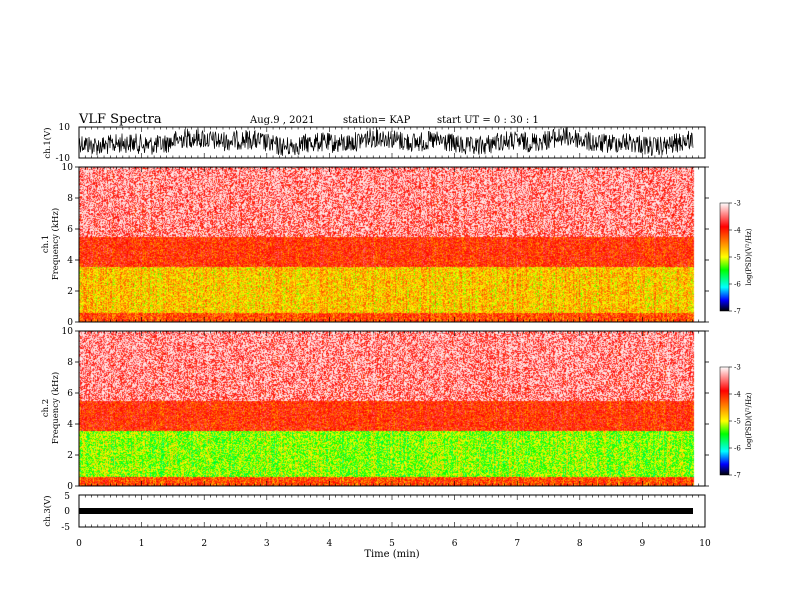 The image size is (792, 612). I want to click on ch3-ytick-top: 5, so click(67, 497).